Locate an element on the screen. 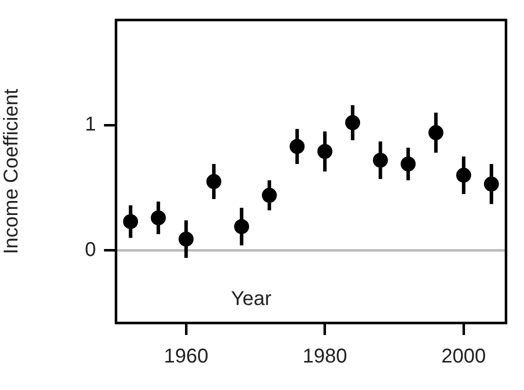 This screenshot has height=390, width=524. y-axis-title: Income Coefficient is located at coordinates (11, 171).